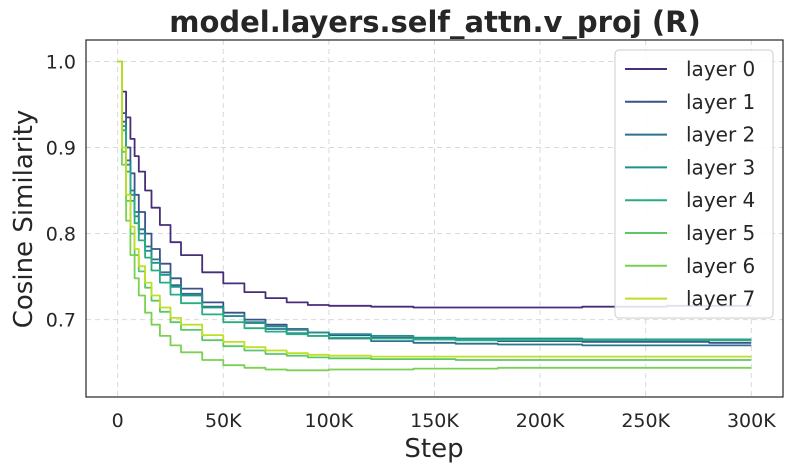  Describe the element at coordinates (435, 22) in the screenshot. I see `chart-title: model.layers.self_attn.v_proj (R)` at that location.